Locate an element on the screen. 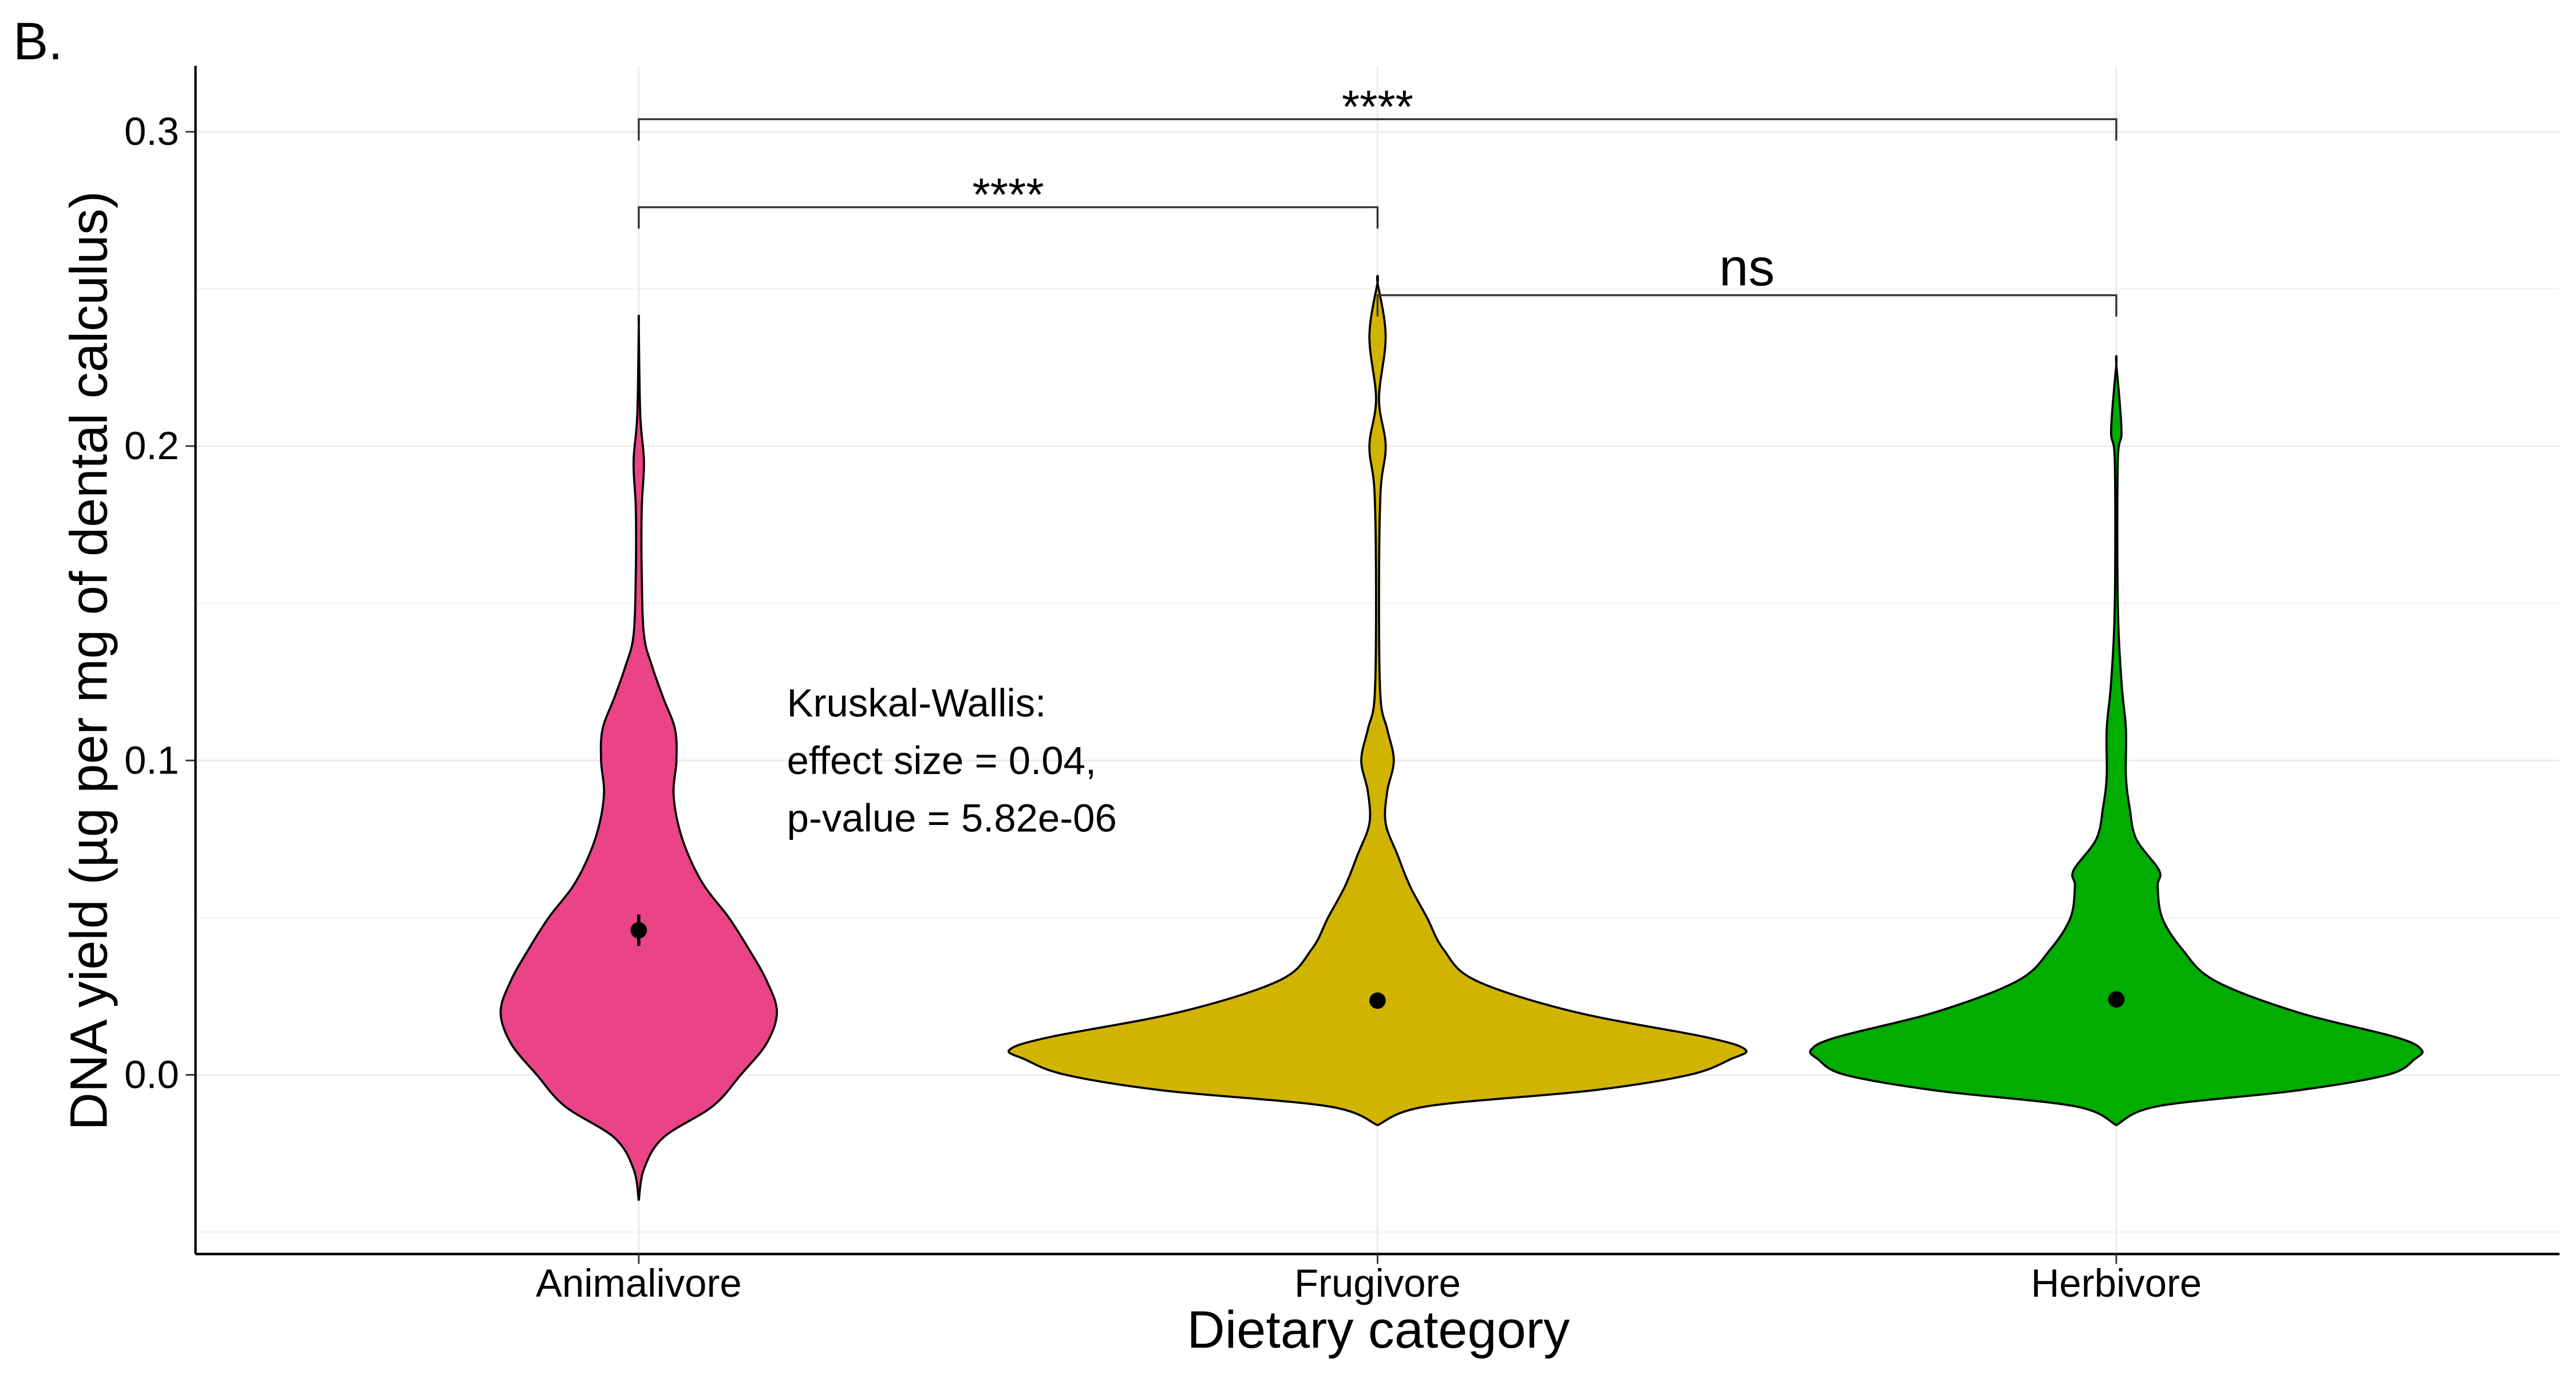  y-tick-label: 0.3 is located at coordinates (151, 131).